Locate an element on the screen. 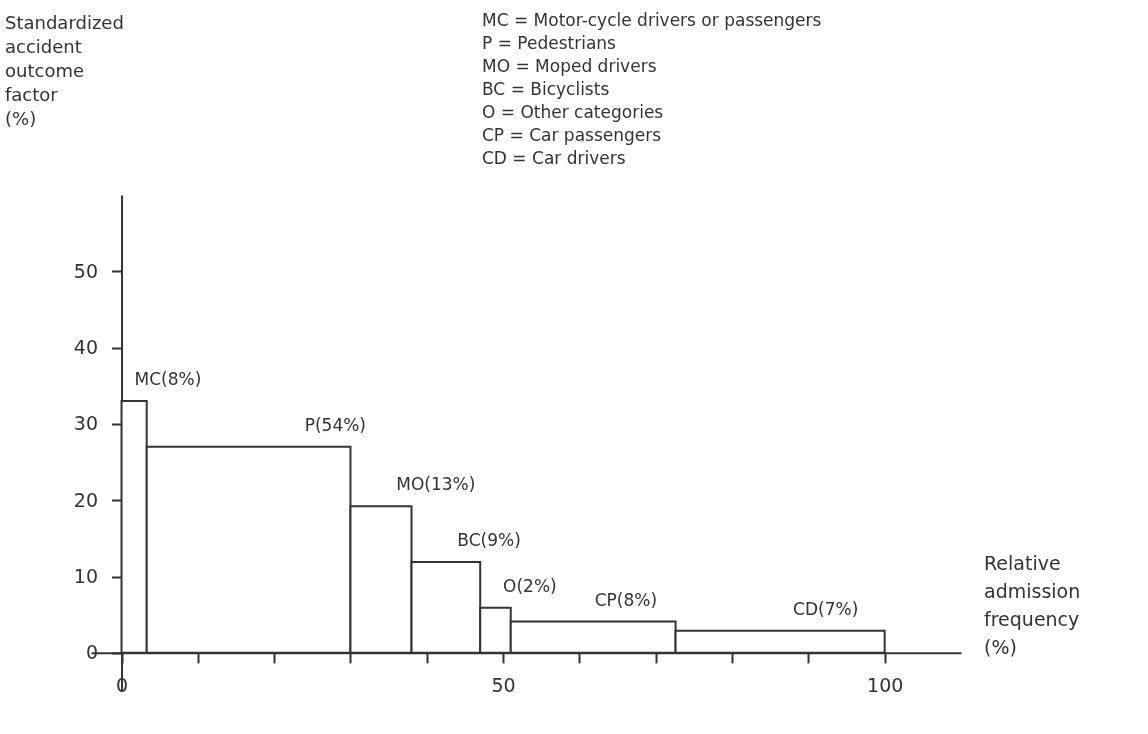 This screenshot has width=1148, height=734. y-tick-label: 10 is located at coordinates (86, 576).